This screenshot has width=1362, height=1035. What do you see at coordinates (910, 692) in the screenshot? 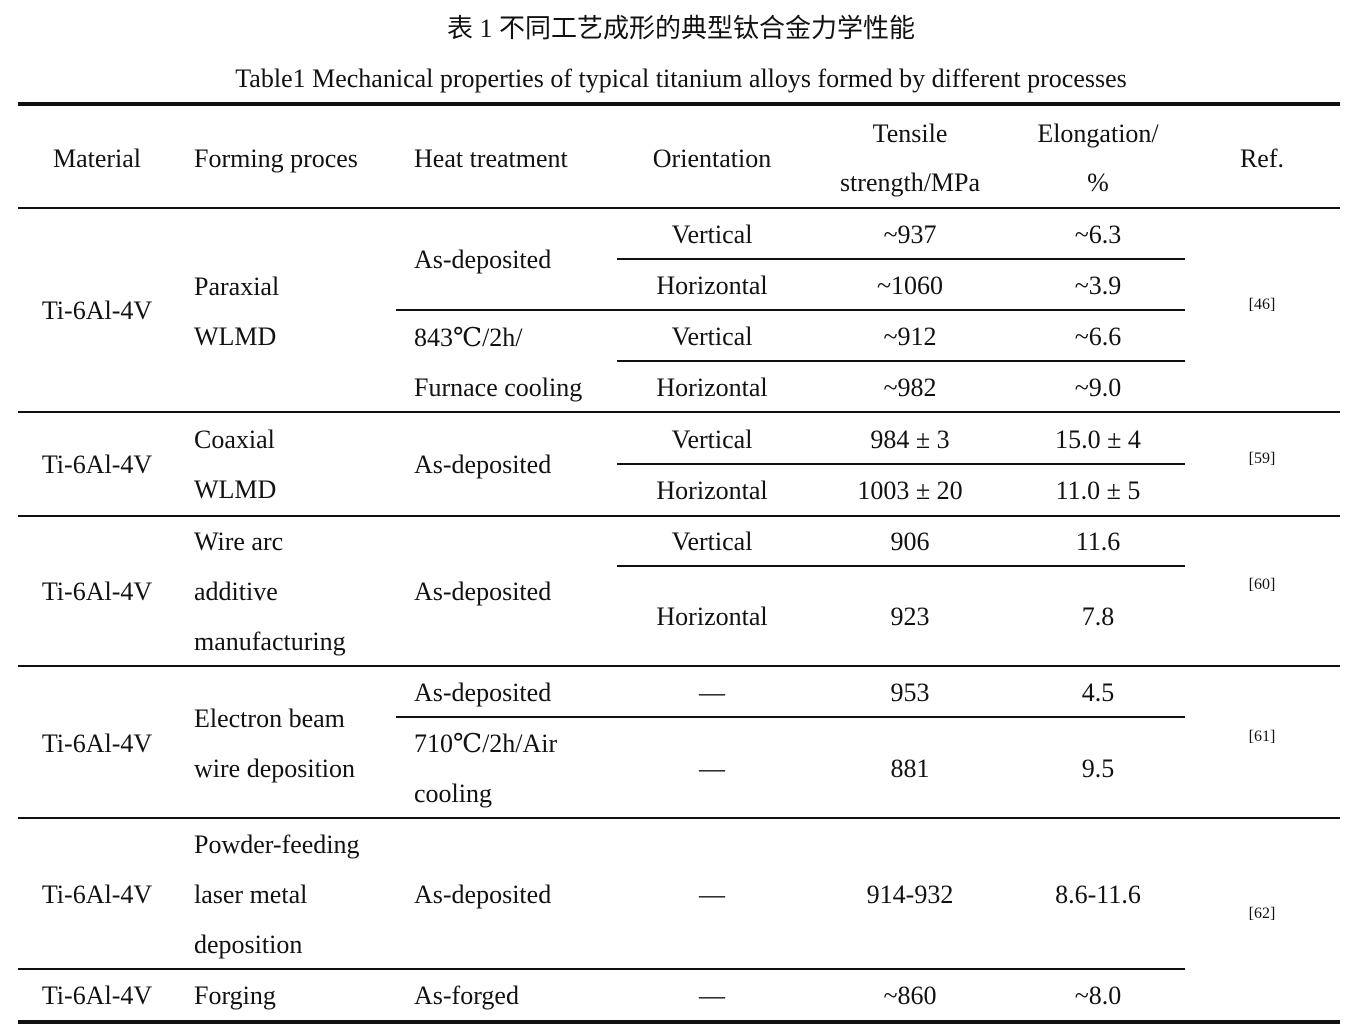
I see `cell-tensile: 953` at bounding box center [910, 692].